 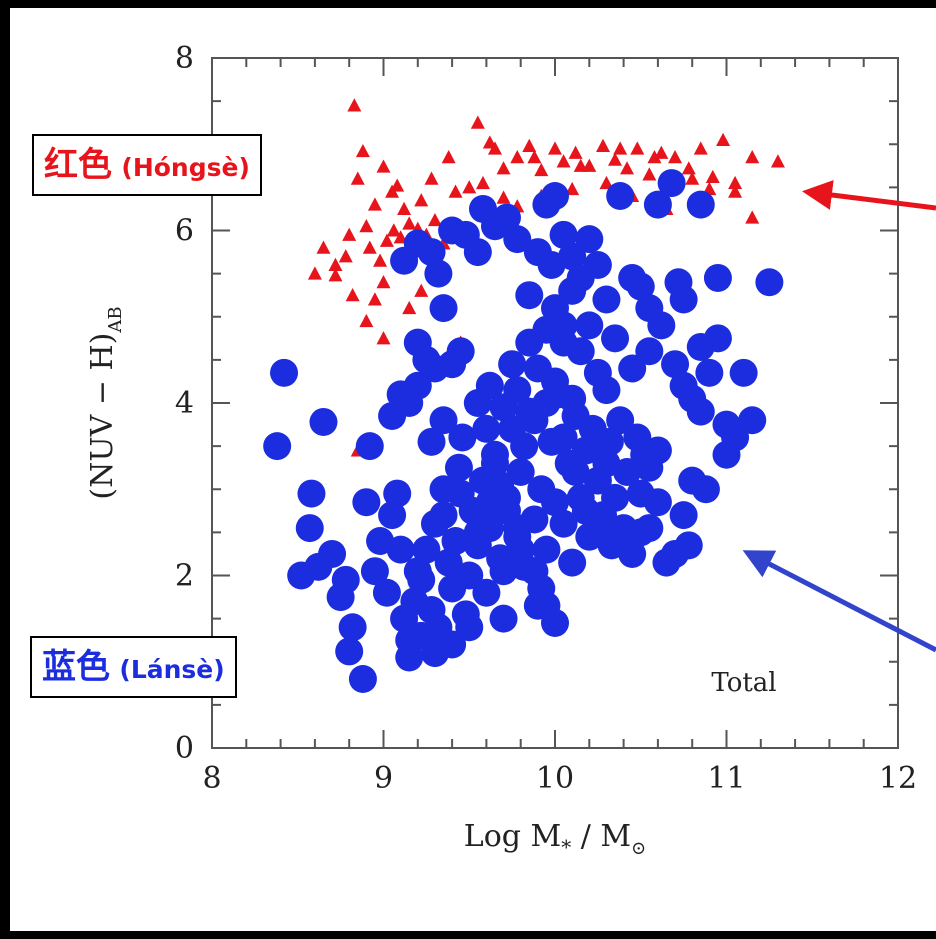 I want to click on y-tick-label: 4, so click(x=184, y=403).